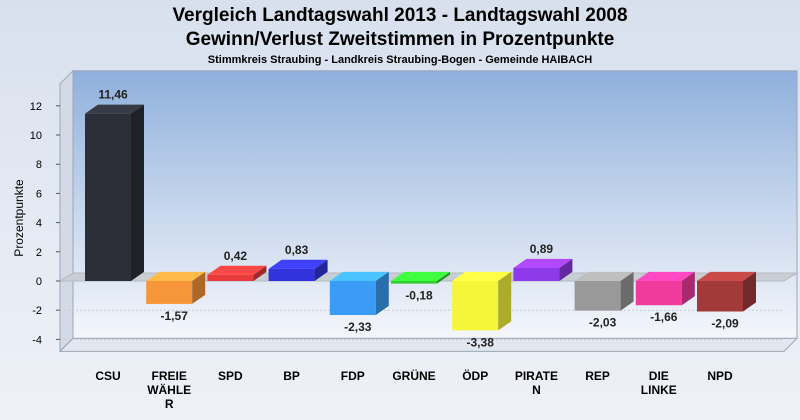 The image size is (800, 420). Describe the element at coordinates (664, 317) in the screenshot. I see `data-label: -1,66` at that location.